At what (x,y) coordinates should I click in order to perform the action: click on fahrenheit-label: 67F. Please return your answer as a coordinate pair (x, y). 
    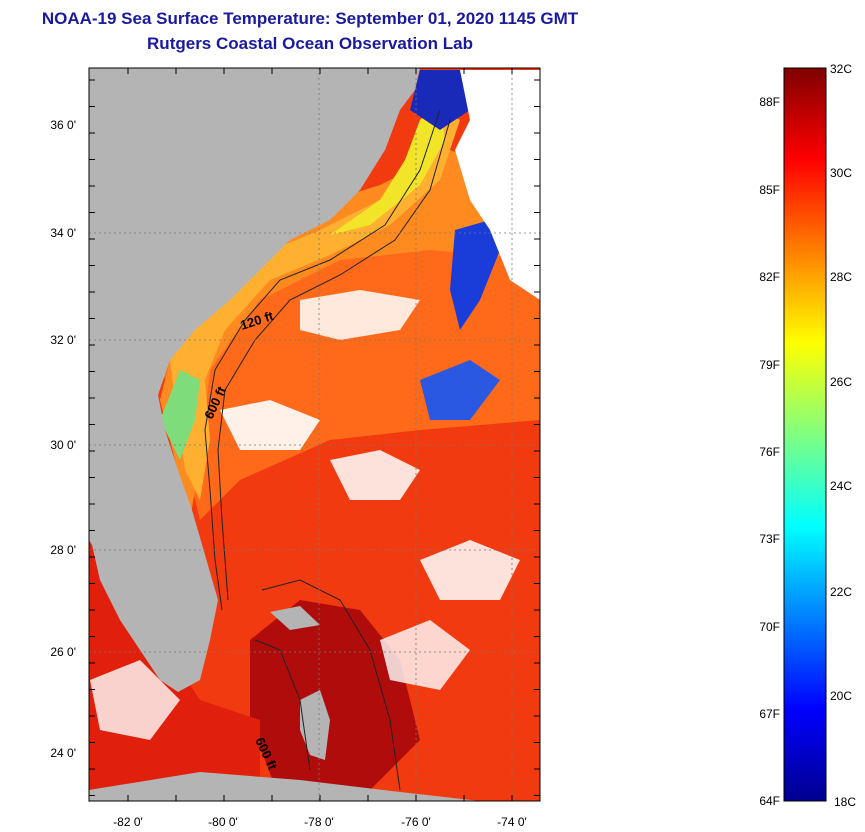
    Looking at the image, I should click on (769, 714).